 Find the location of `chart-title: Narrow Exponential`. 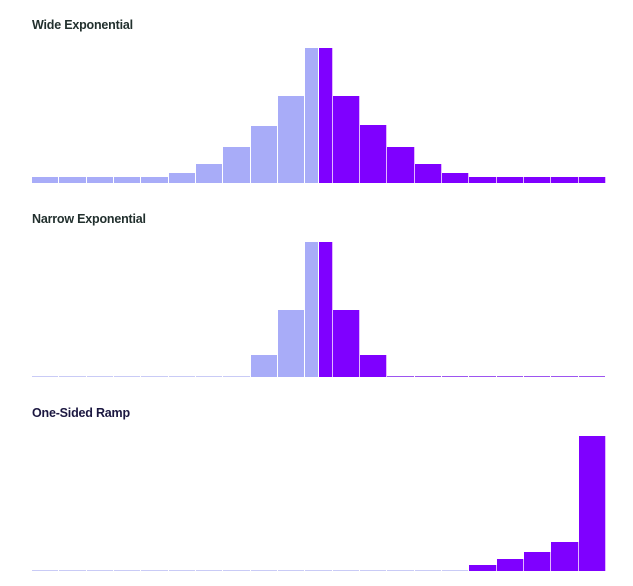

chart-title: Narrow Exponential is located at coordinates (89, 219).